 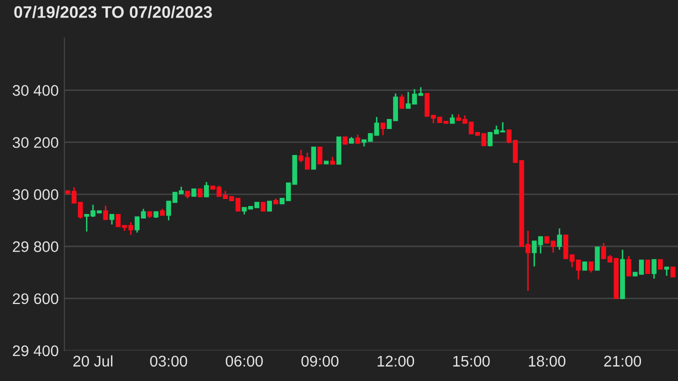 What do you see at coordinates (35, 194) in the screenshot?
I see `y-tick-label: 30 000` at bounding box center [35, 194].